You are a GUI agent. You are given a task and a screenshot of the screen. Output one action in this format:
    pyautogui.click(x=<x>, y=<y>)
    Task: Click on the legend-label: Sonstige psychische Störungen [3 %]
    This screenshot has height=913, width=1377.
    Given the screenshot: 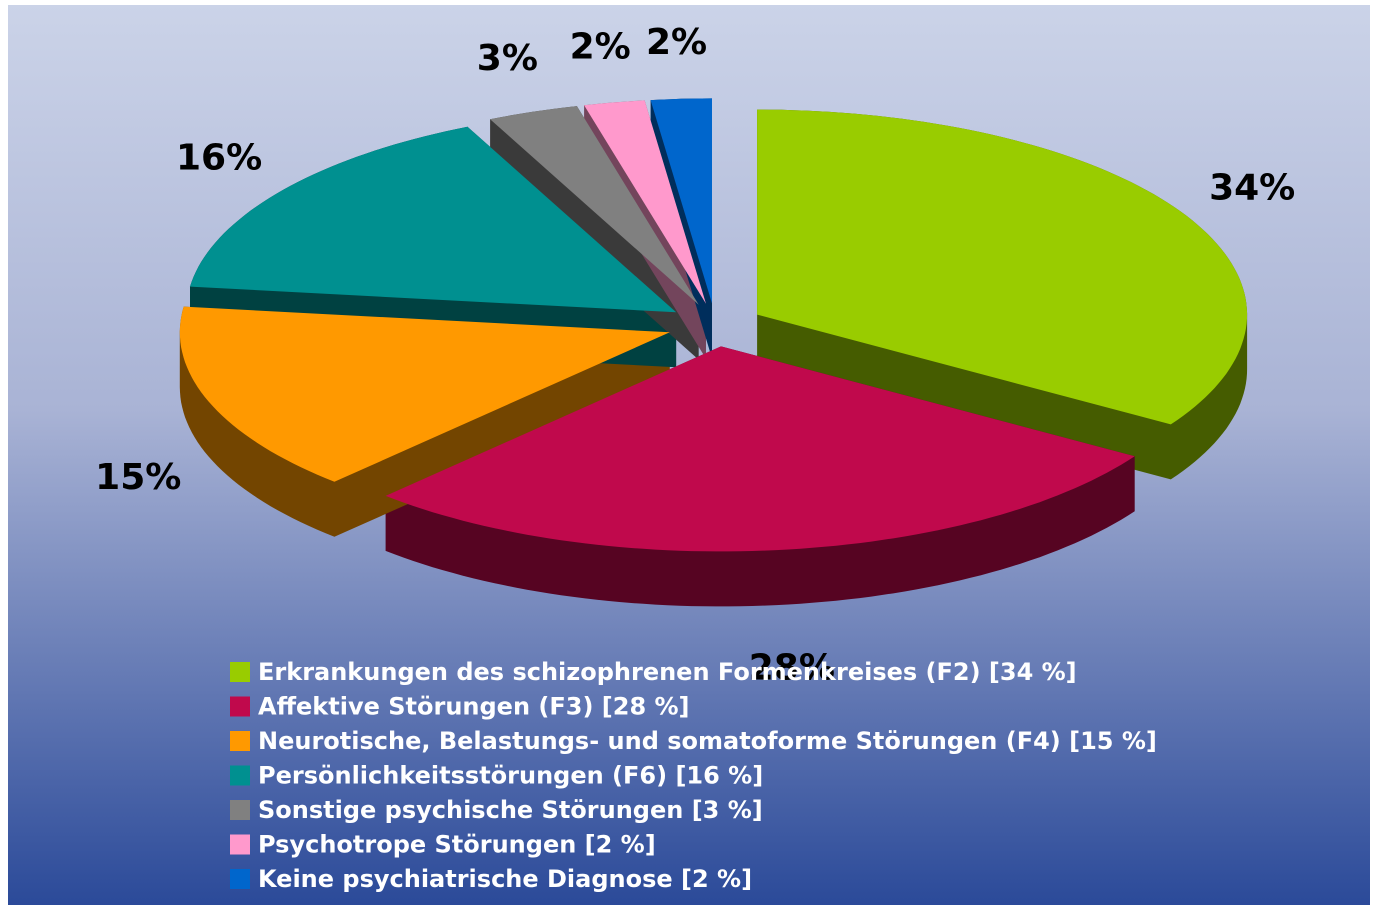 What is the action you would take?
    pyautogui.click(x=510, y=810)
    